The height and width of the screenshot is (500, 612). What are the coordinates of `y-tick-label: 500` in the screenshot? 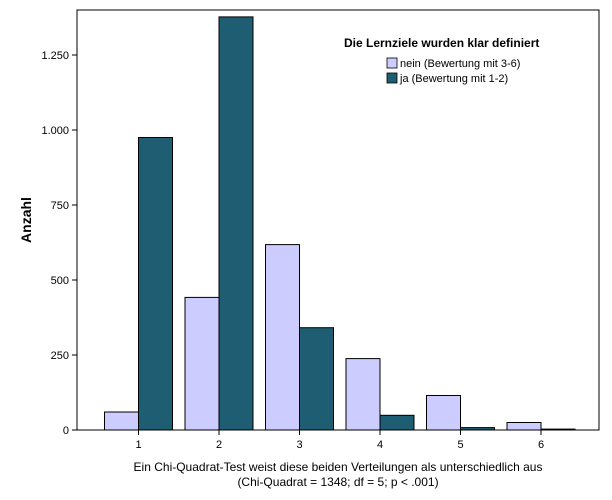 It's located at (60, 281).